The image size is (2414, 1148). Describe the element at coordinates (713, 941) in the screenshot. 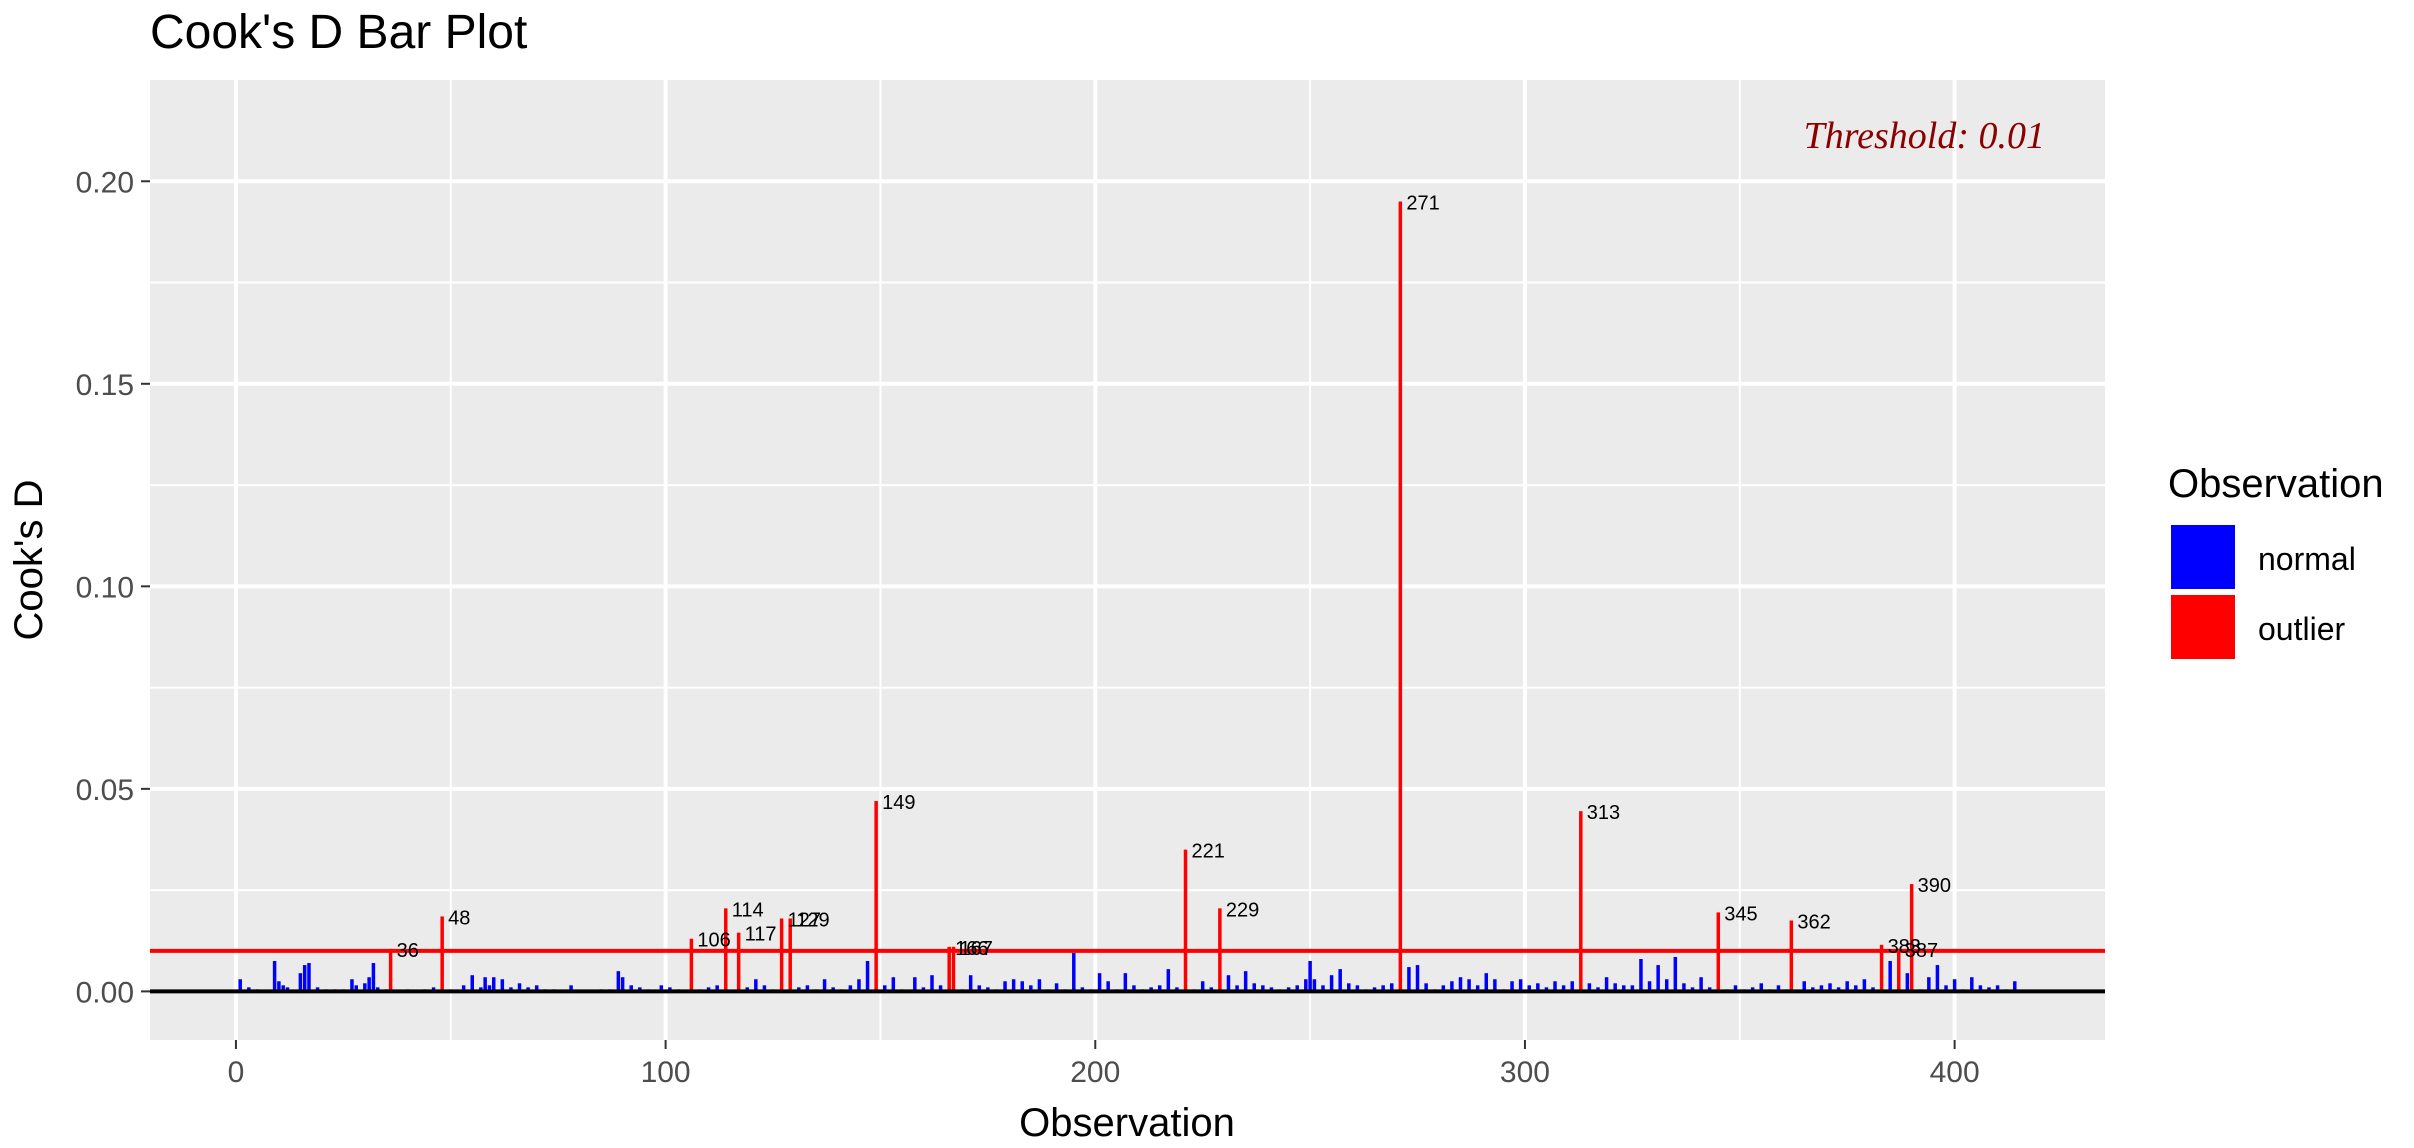

I see `outlier-label: 106` at that location.